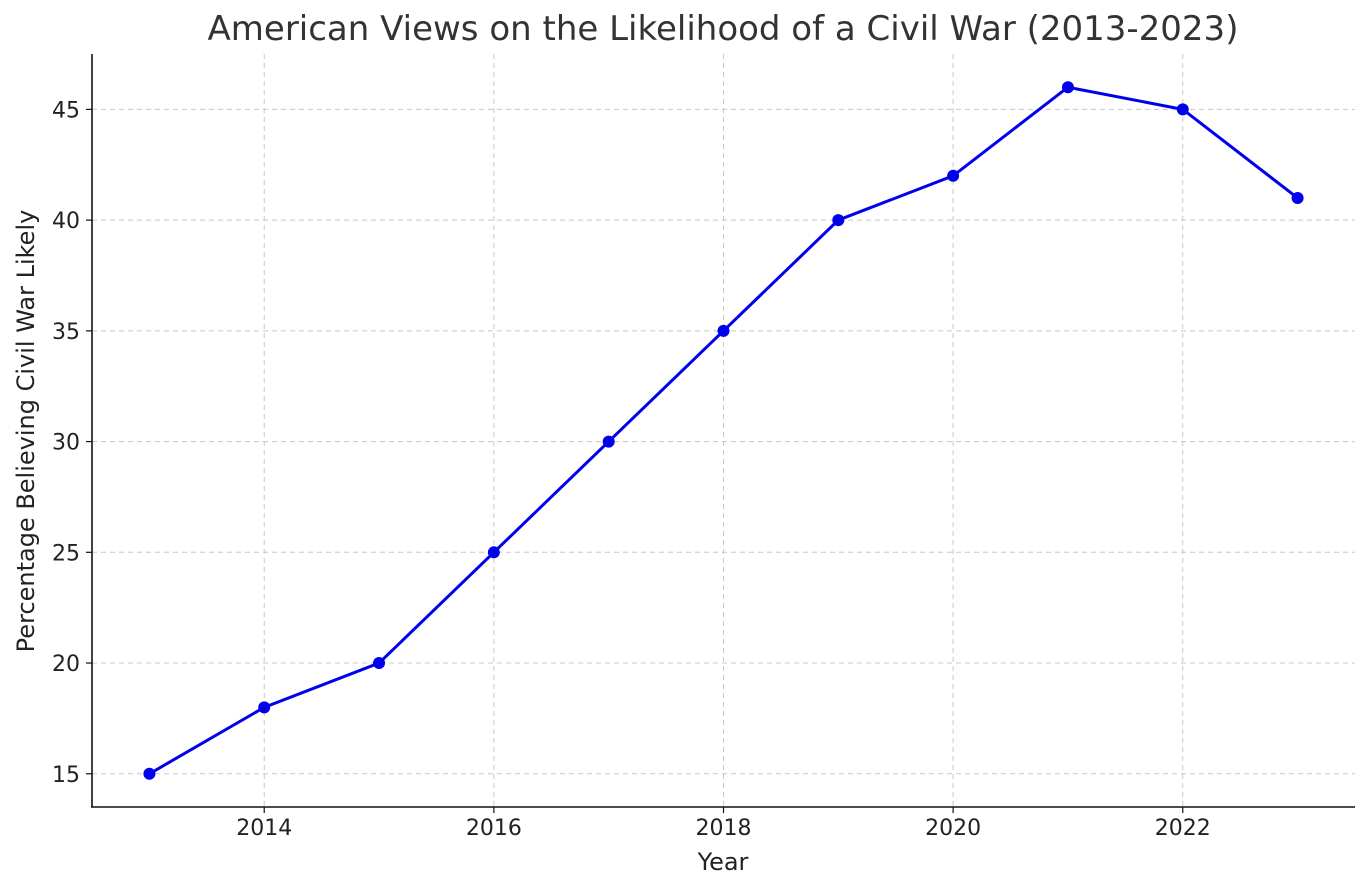 This screenshot has width=1362, height=878. I want to click on y-tick-label: 40, so click(66, 221).